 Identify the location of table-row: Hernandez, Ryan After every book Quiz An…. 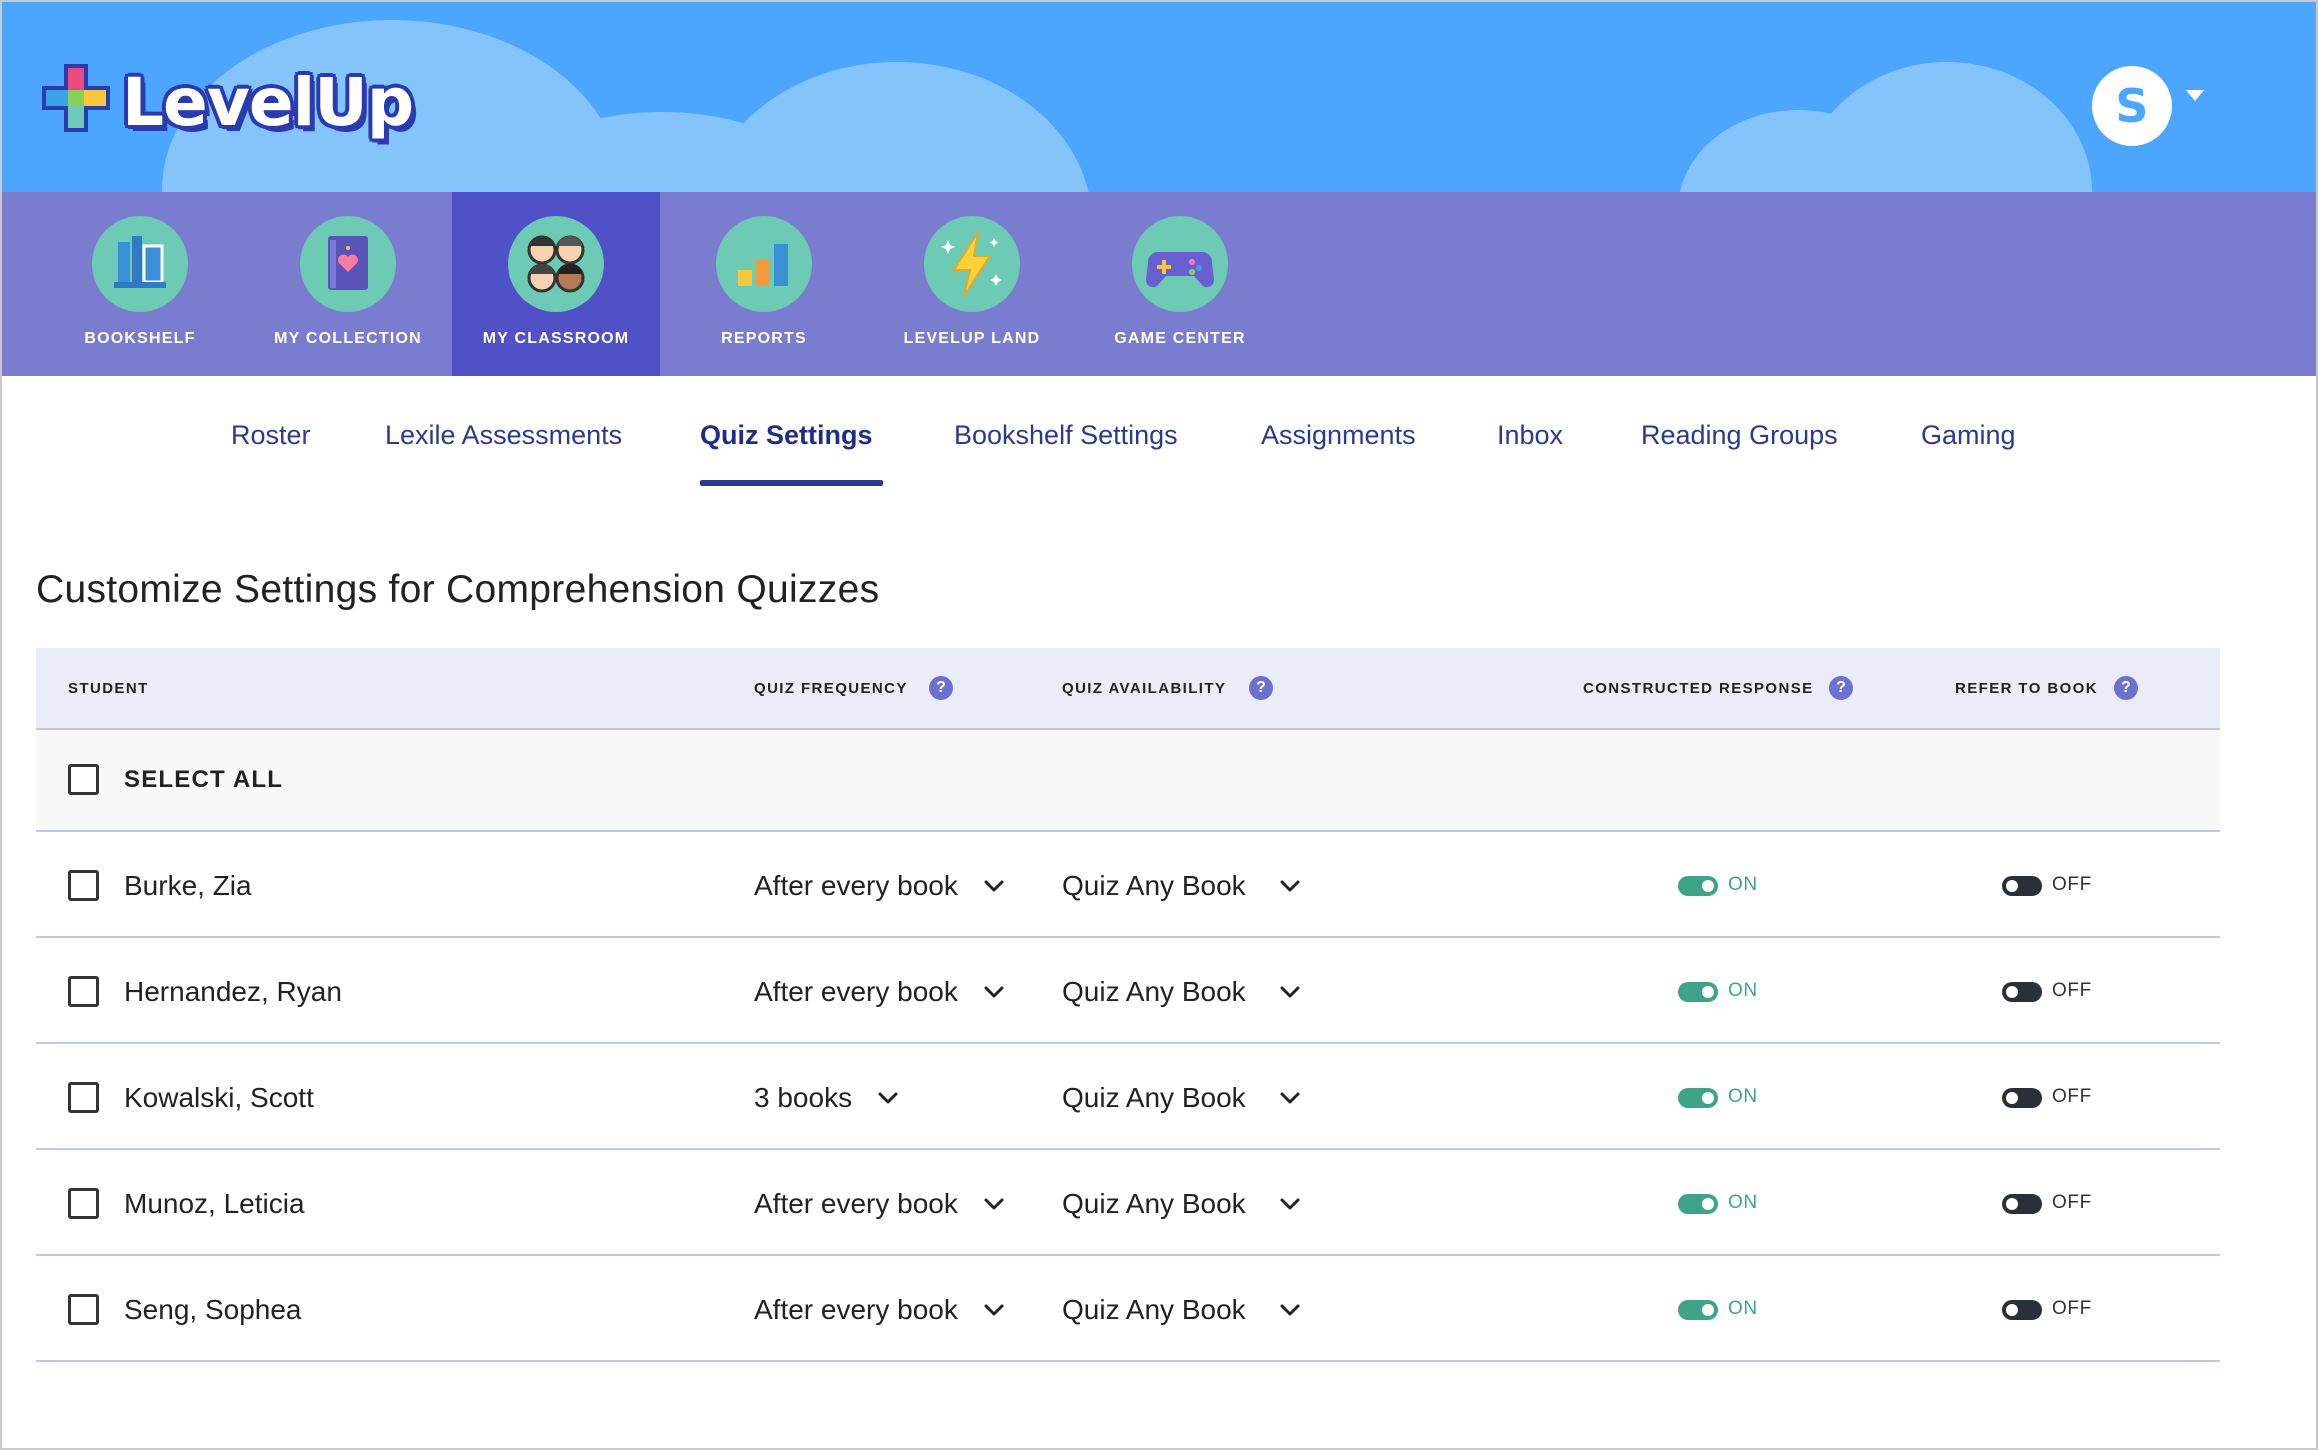
(1128, 991).